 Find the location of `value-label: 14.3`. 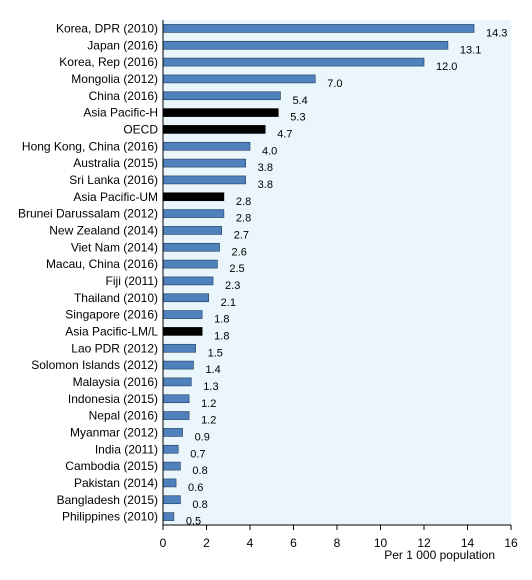

value-label: 14.3 is located at coordinates (496, 33).